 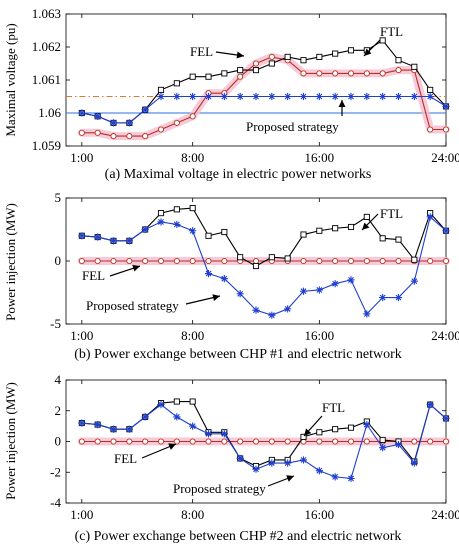 What do you see at coordinates (10, 79) in the screenshot?
I see `y-axis-label: Maximal voltage (pu)` at bounding box center [10, 79].